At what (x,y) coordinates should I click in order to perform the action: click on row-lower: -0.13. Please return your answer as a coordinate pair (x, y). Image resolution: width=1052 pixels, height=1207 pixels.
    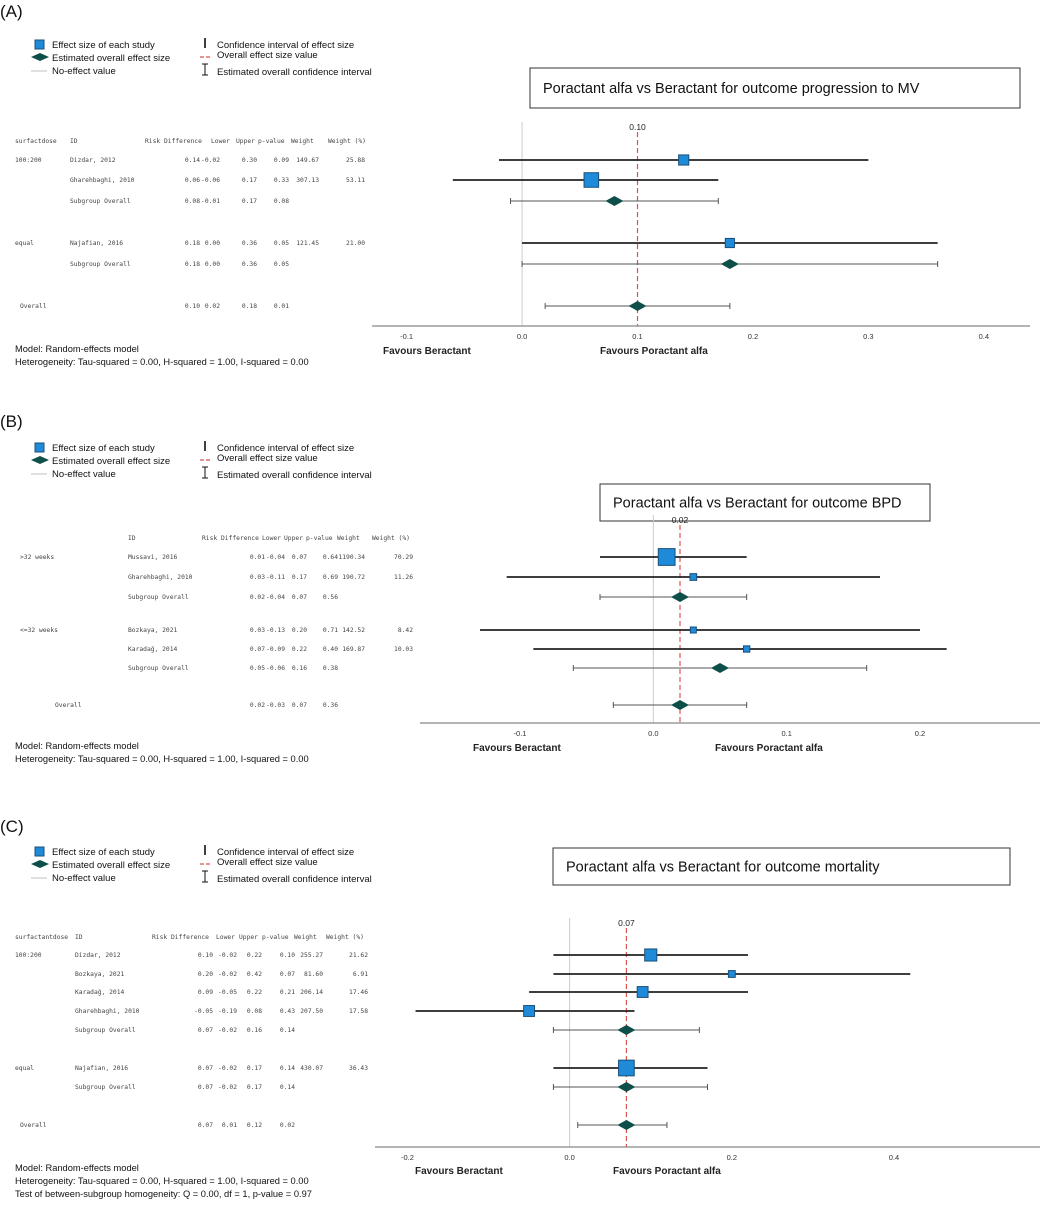
    Looking at the image, I should click on (275, 630).